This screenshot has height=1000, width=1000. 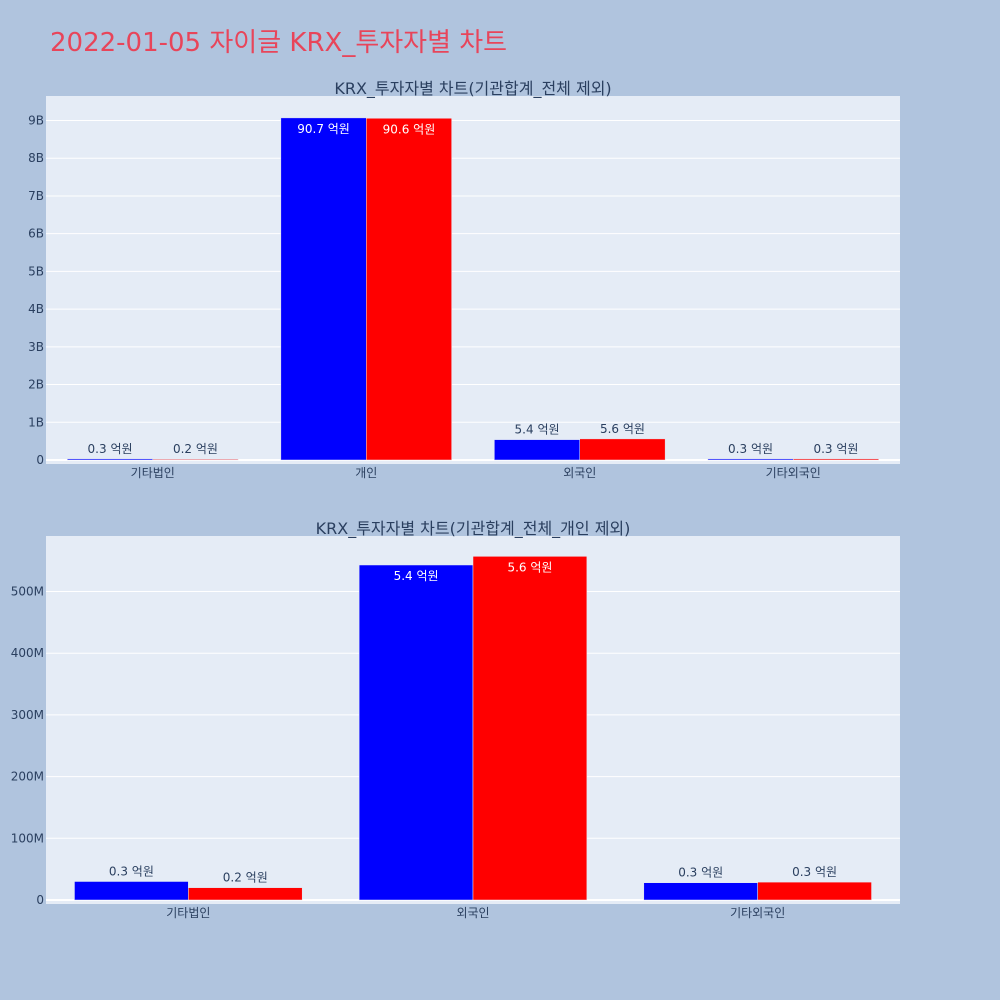 What do you see at coordinates (36, 347) in the screenshot?
I see `y-tick-label: 3B` at bounding box center [36, 347].